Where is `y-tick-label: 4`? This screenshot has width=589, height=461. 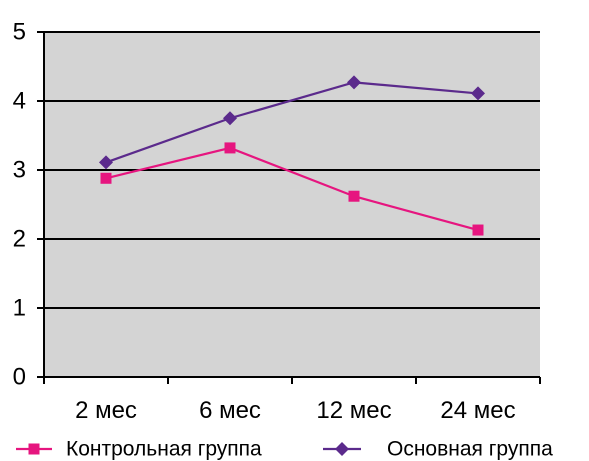 y-tick-label: 4 is located at coordinates (19, 101).